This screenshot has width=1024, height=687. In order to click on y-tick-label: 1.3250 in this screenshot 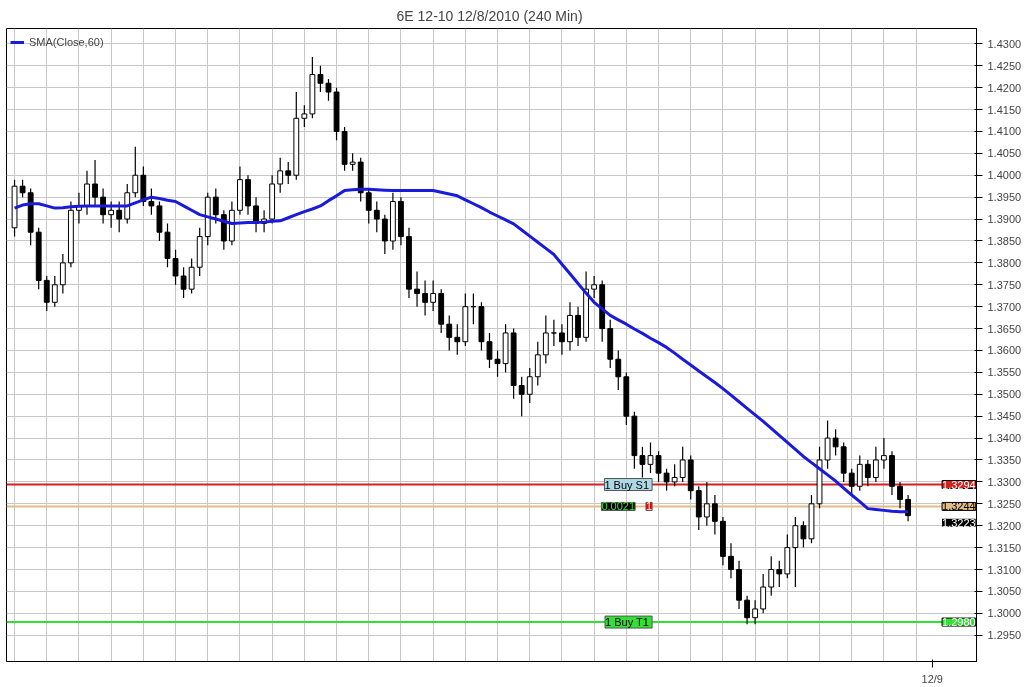, I will do `click(1004, 503)`.